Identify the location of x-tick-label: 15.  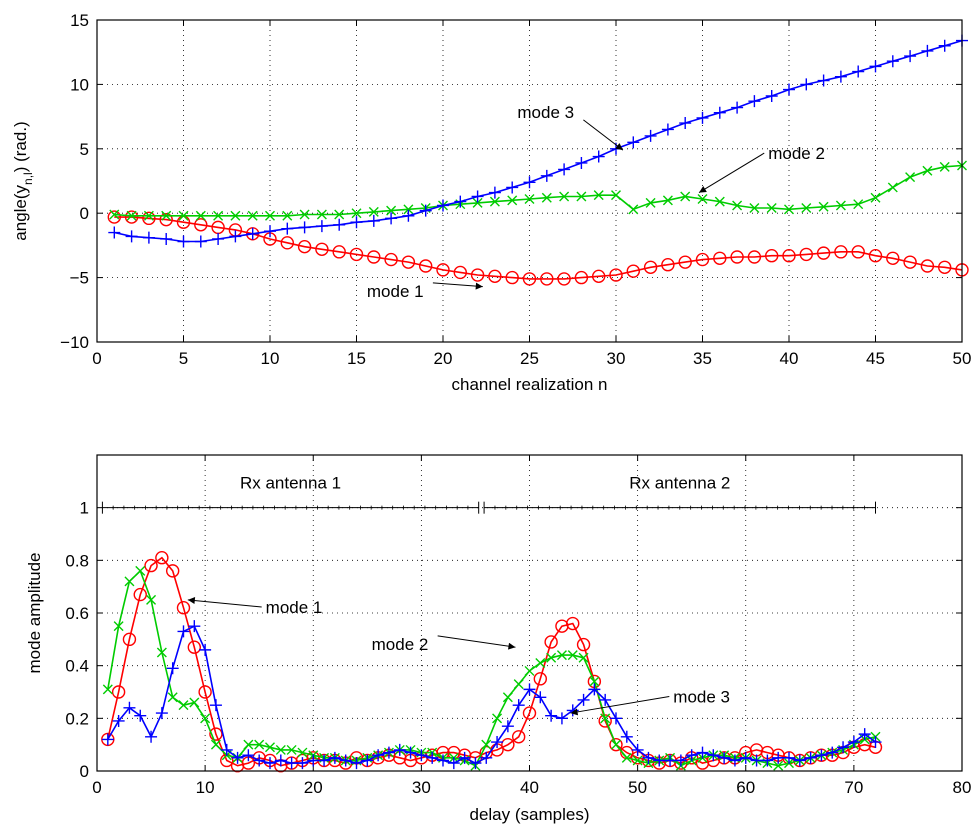
(356, 358).